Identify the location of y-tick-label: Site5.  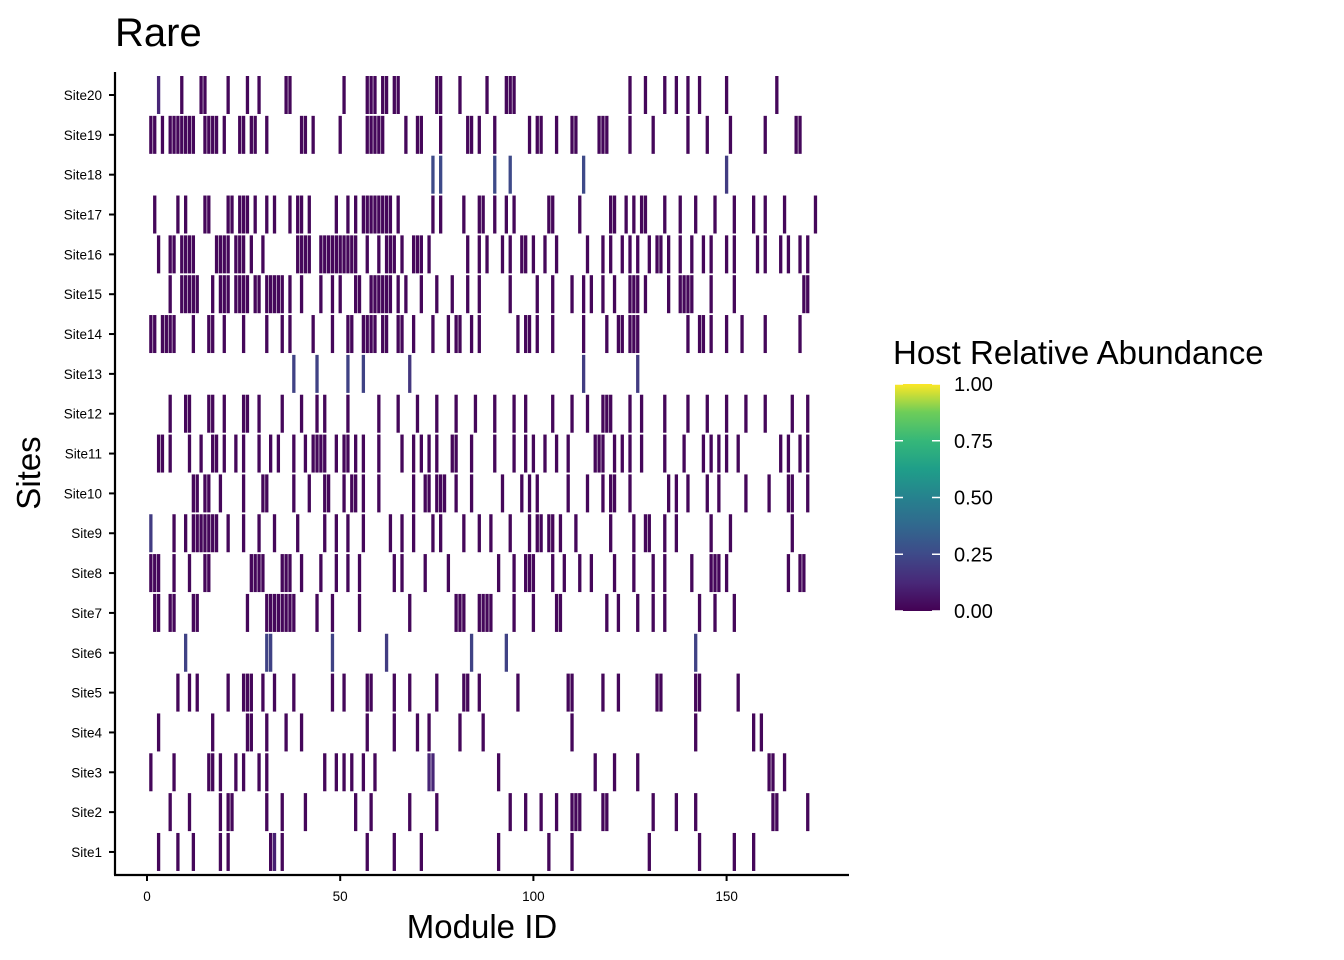
(86, 693).